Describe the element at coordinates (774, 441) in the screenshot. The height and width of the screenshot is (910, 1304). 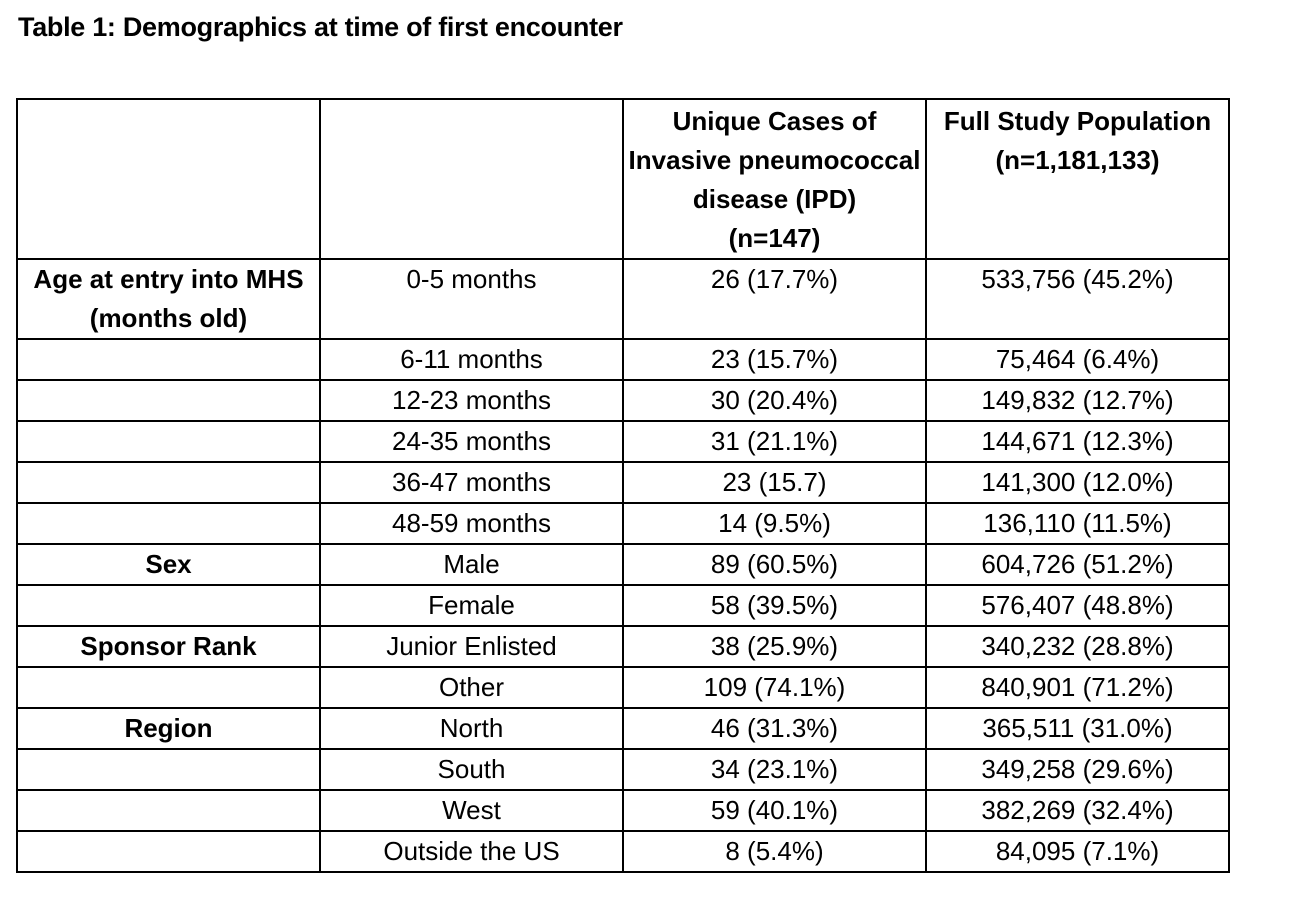
I see `row-ipd-value: 31 (21.1%)` at that location.